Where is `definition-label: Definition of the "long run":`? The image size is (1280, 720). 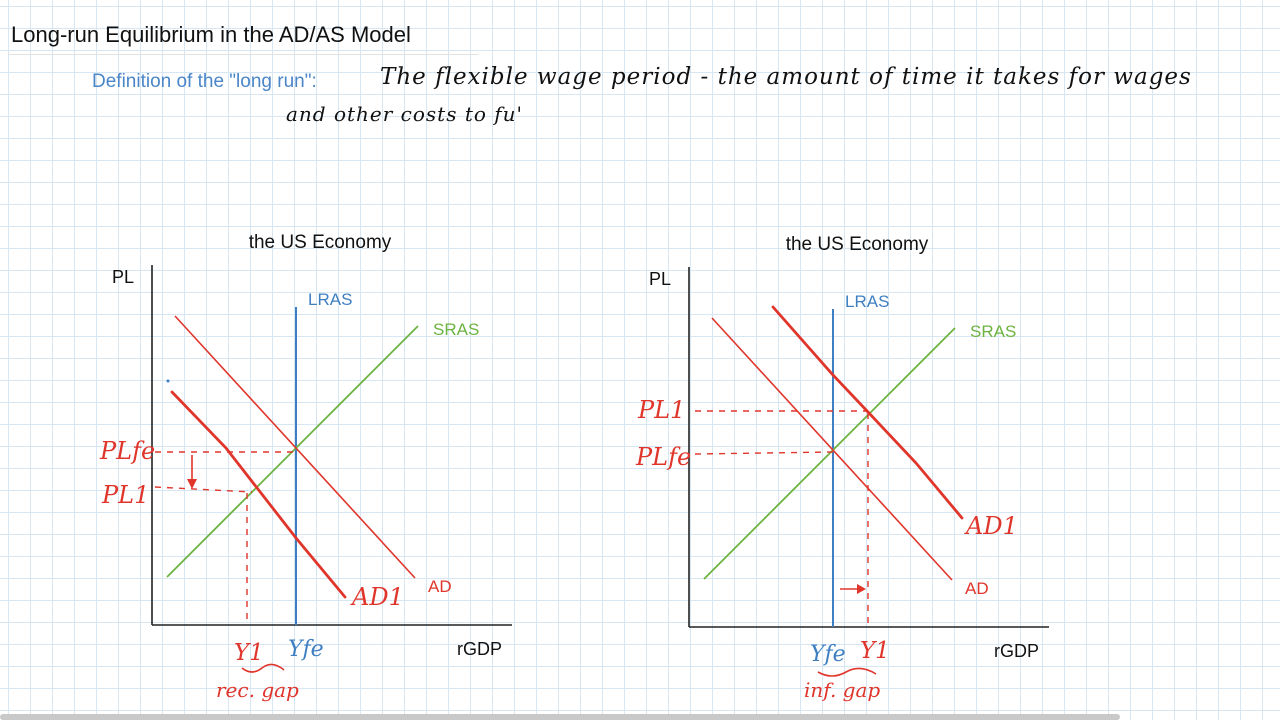
definition-label: Definition of the "long run": is located at coordinates (204, 81).